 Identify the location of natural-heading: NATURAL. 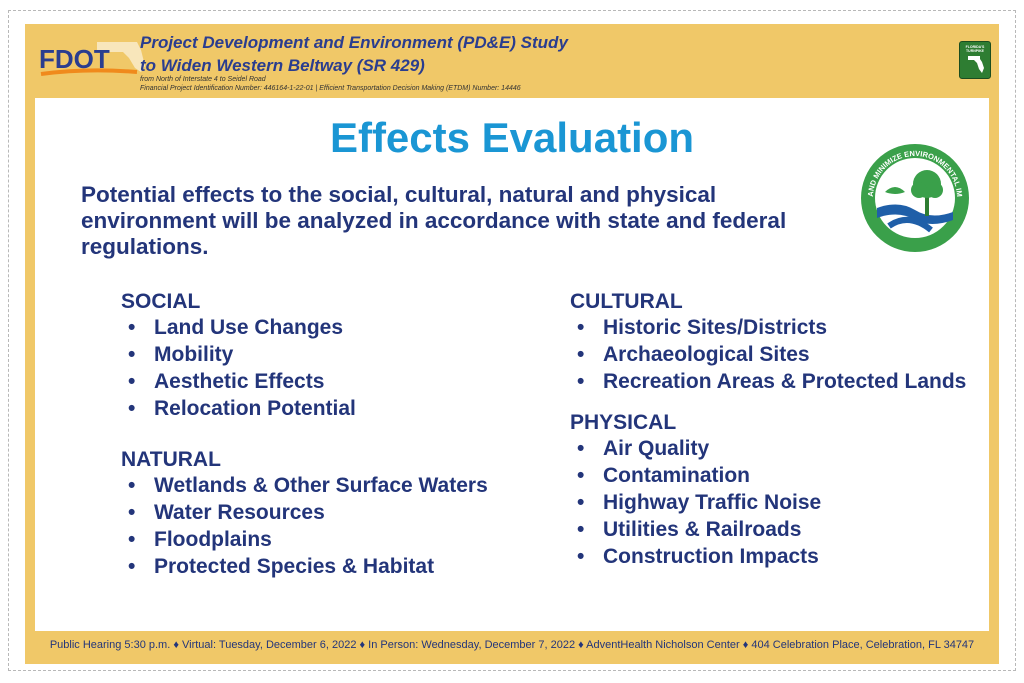
(171, 459).